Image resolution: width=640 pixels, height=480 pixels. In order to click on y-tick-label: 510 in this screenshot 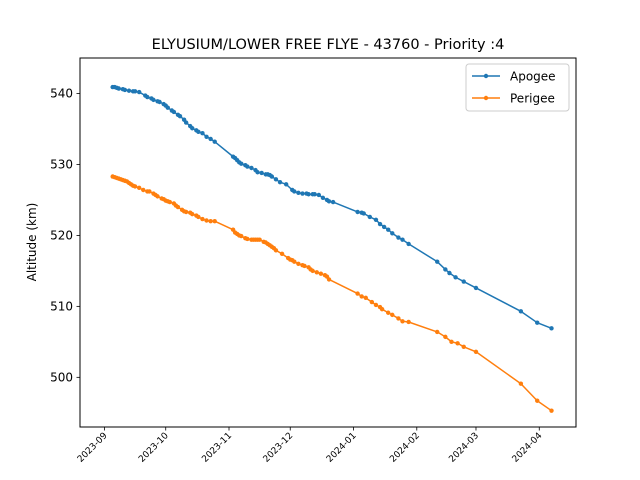, I will do `click(61, 306)`.